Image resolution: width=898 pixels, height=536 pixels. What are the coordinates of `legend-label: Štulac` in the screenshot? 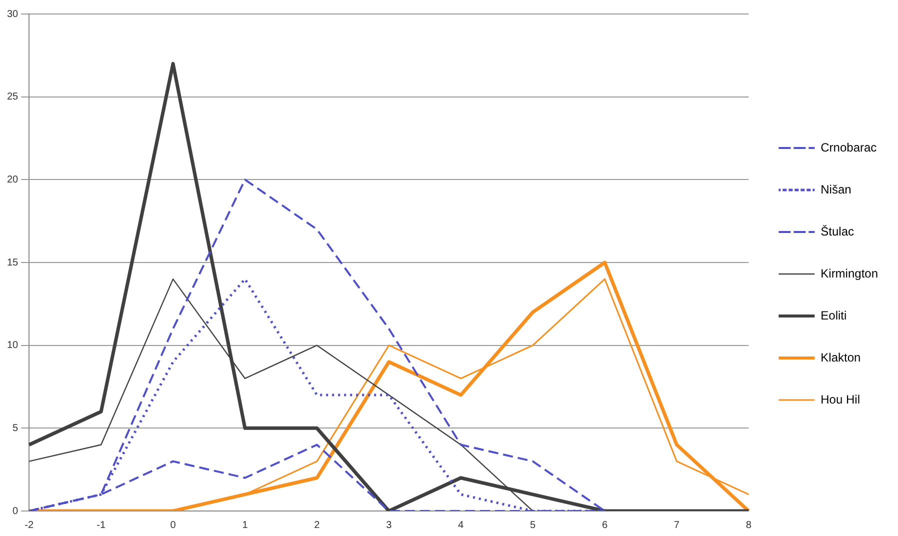 It's located at (837, 231).